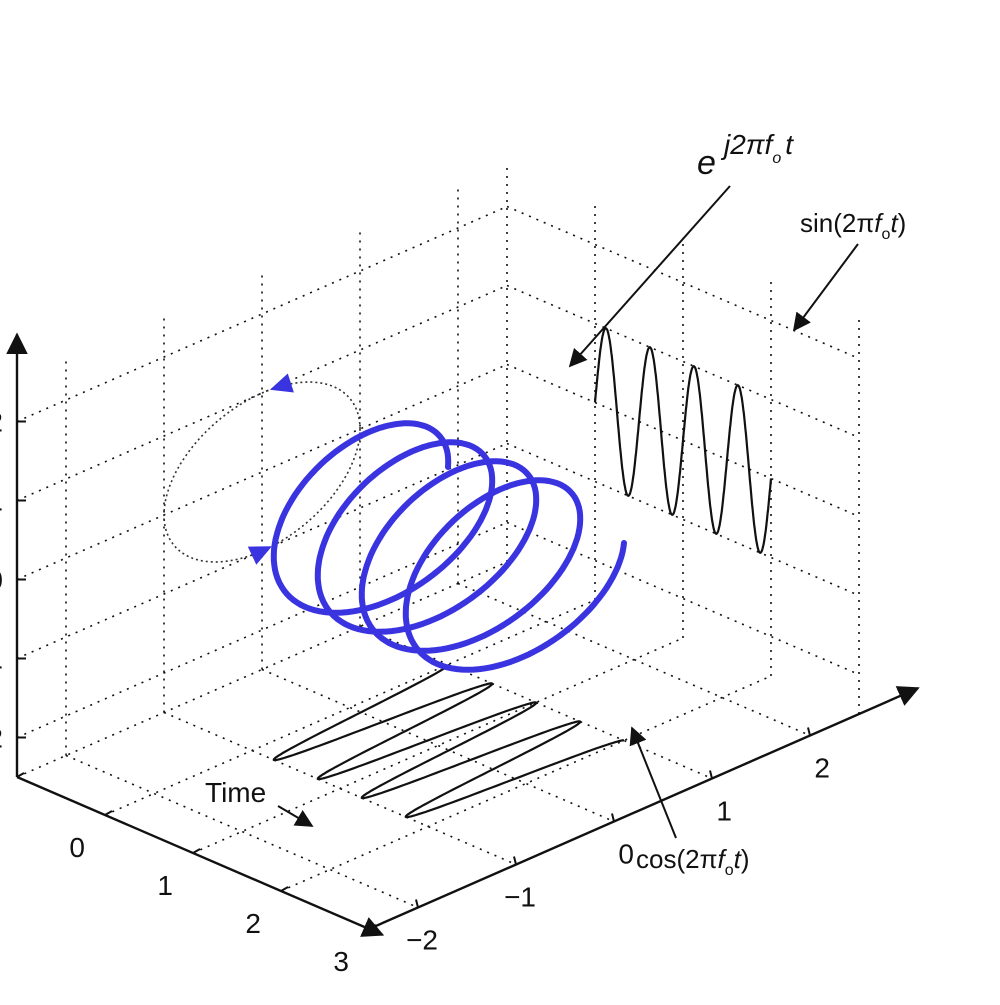  What do you see at coordinates (649, 276) in the screenshot?
I see `exp-arrow` at bounding box center [649, 276].